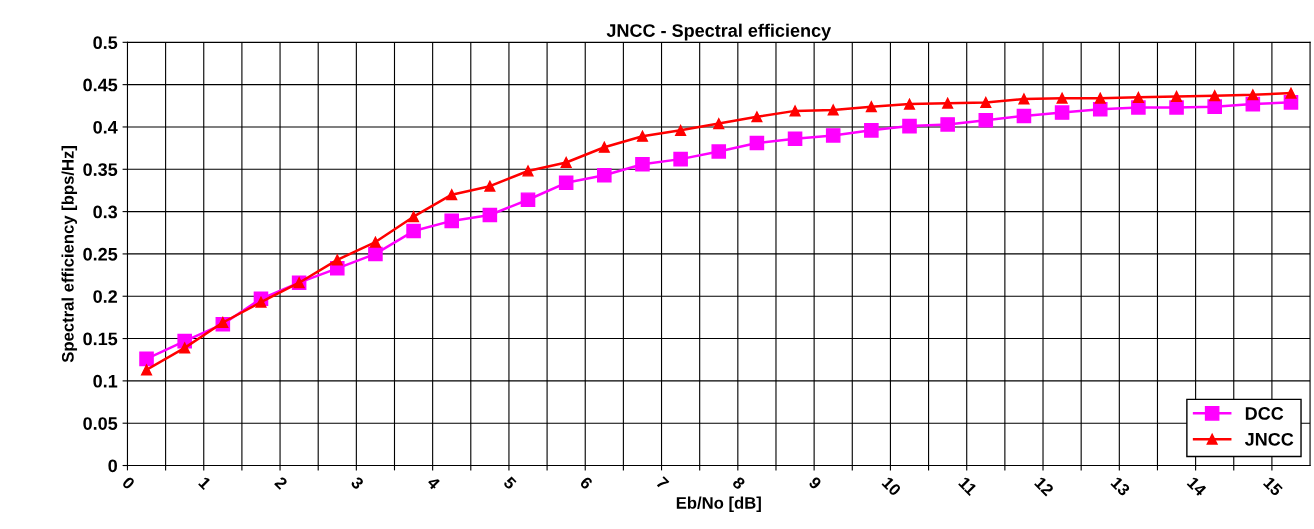 The width and height of the screenshot is (1314, 529). What do you see at coordinates (968, 486) in the screenshot?
I see `x-tick-label: 11` at bounding box center [968, 486].